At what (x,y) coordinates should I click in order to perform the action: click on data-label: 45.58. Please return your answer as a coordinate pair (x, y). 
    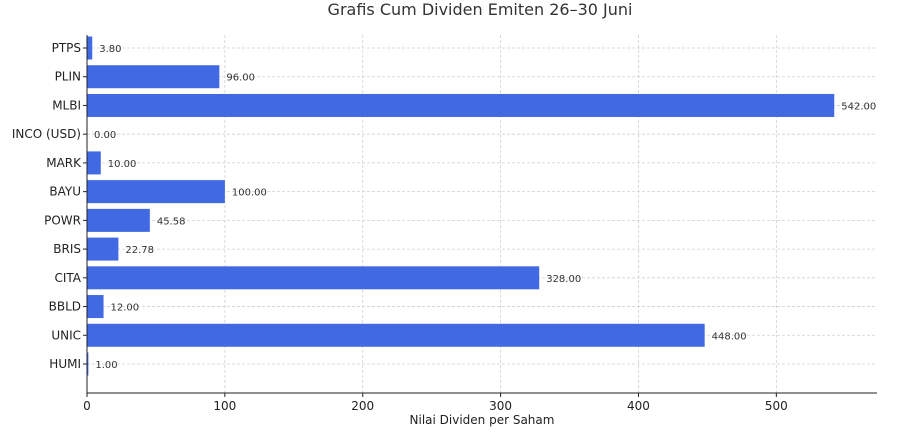
    Looking at the image, I should click on (171, 221).